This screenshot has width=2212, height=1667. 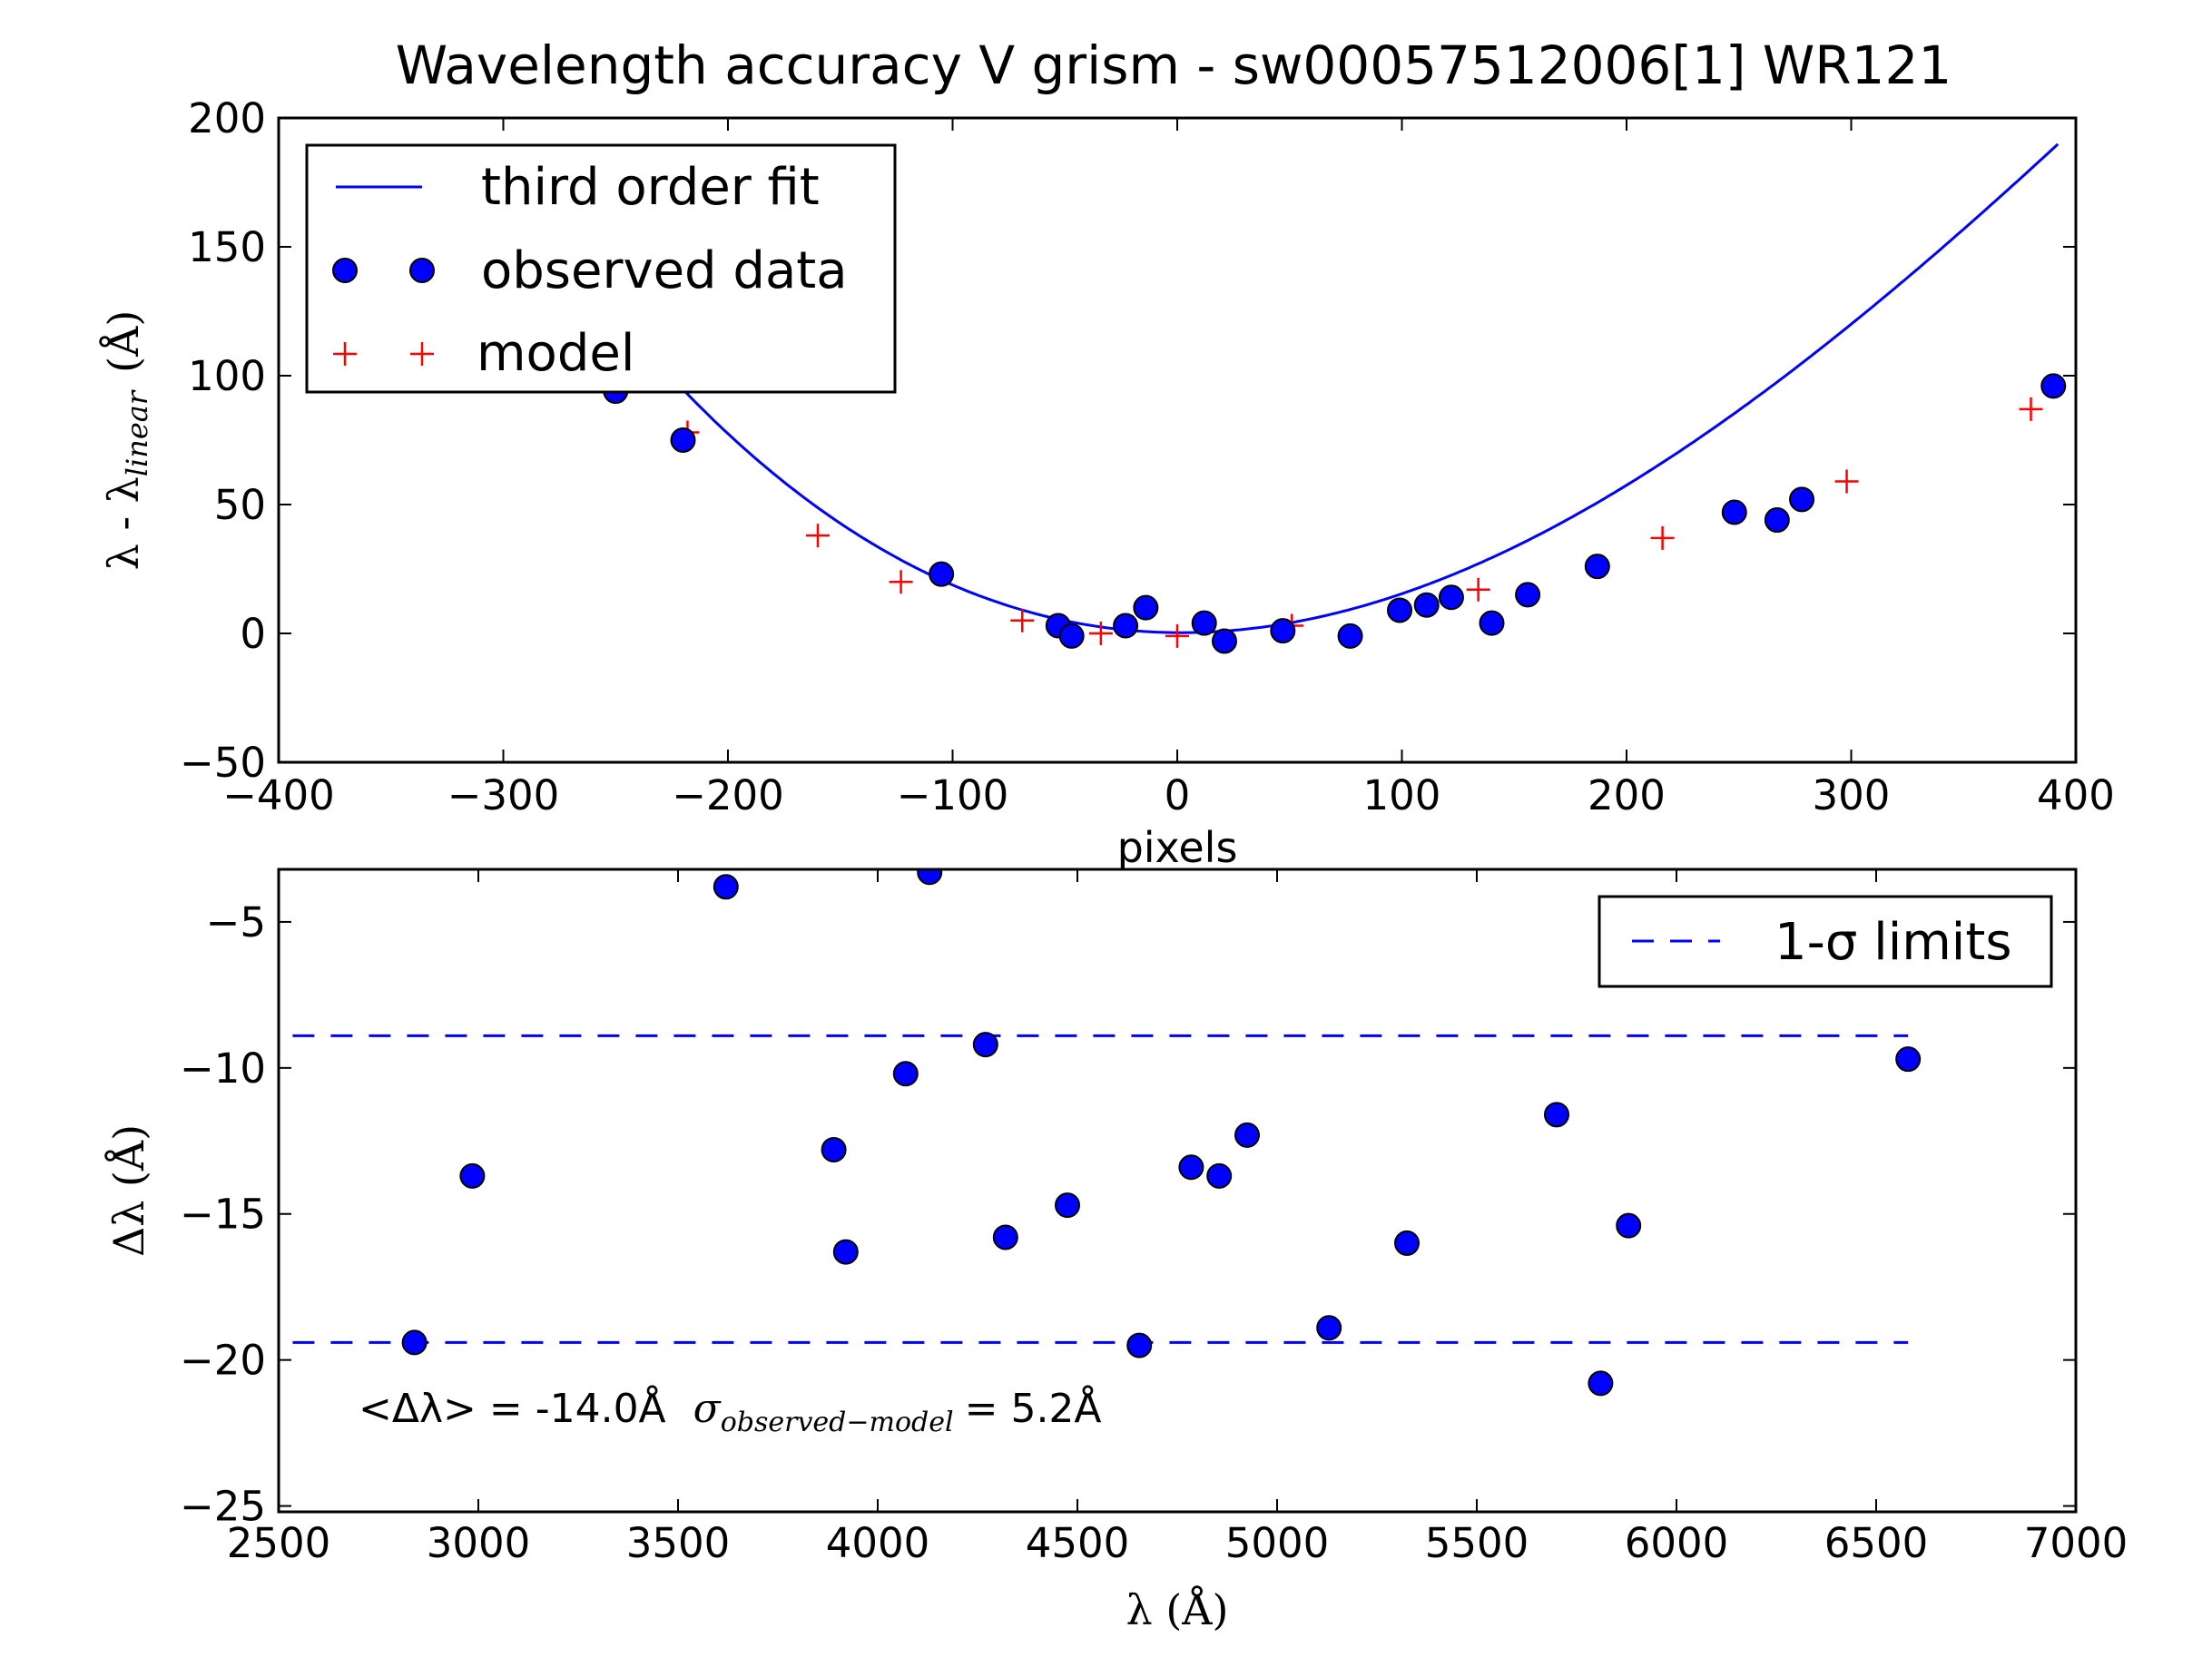 I want to click on top-x-tick-label: 100, so click(x=1402, y=795).